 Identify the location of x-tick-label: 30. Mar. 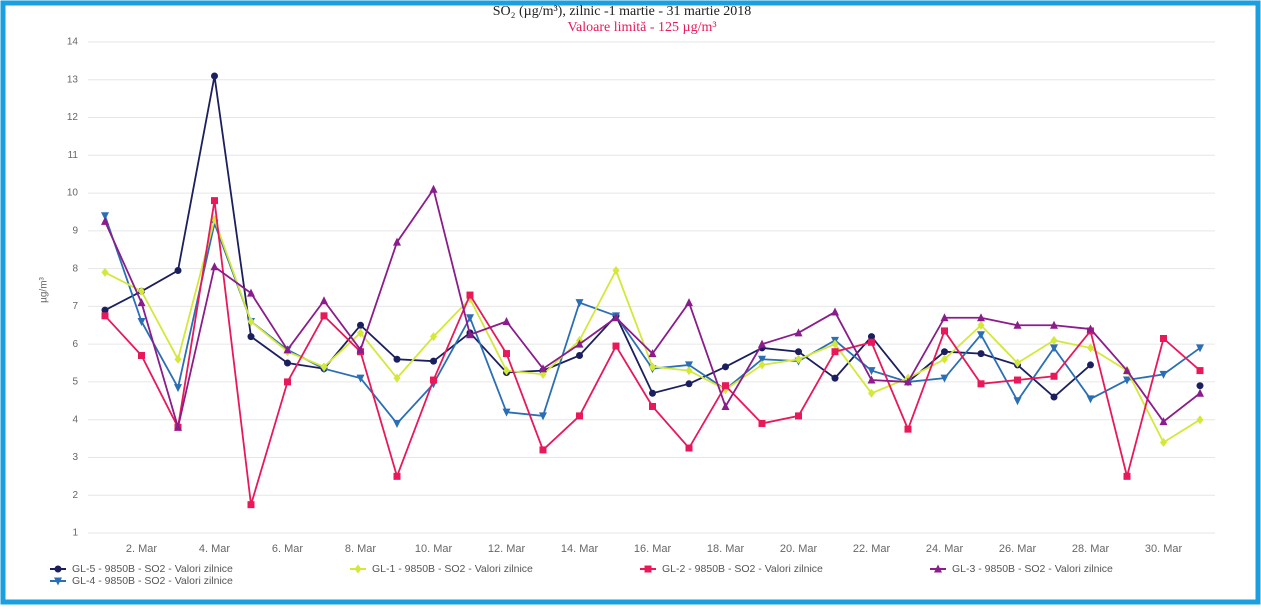
(1164, 549).